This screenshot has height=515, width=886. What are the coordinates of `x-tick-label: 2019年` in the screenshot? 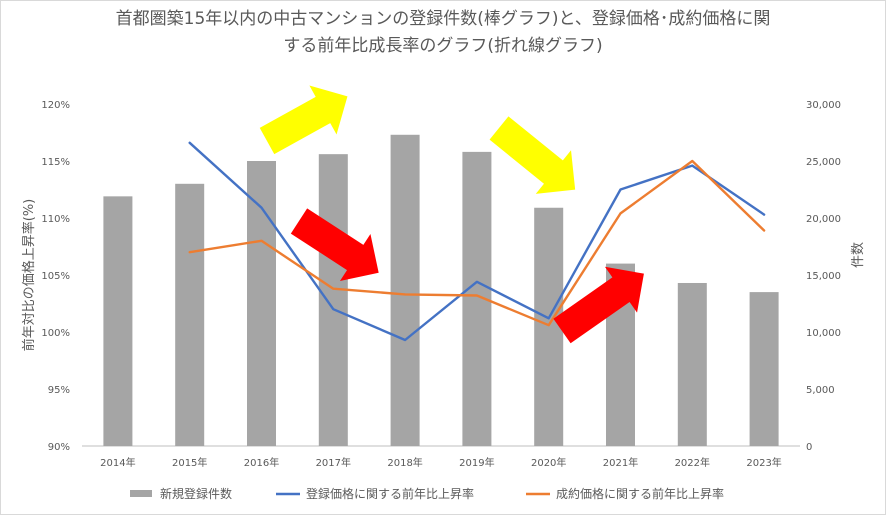 It's located at (476, 462).